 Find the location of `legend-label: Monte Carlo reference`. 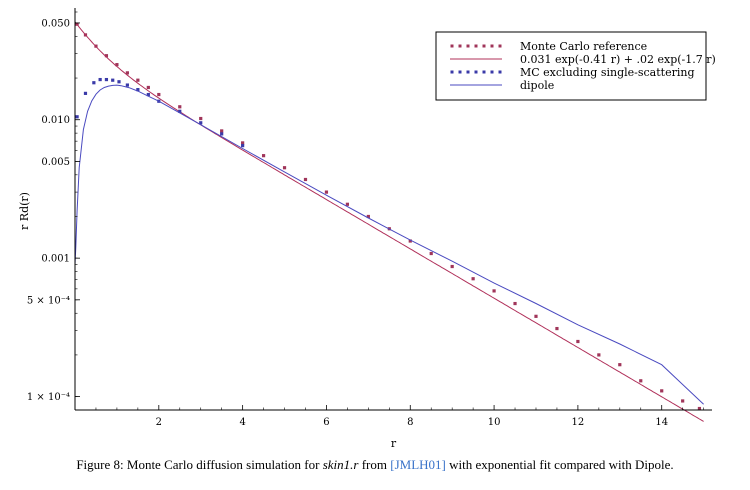

legend-label: Monte Carlo reference is located at coordinates (583, 46).